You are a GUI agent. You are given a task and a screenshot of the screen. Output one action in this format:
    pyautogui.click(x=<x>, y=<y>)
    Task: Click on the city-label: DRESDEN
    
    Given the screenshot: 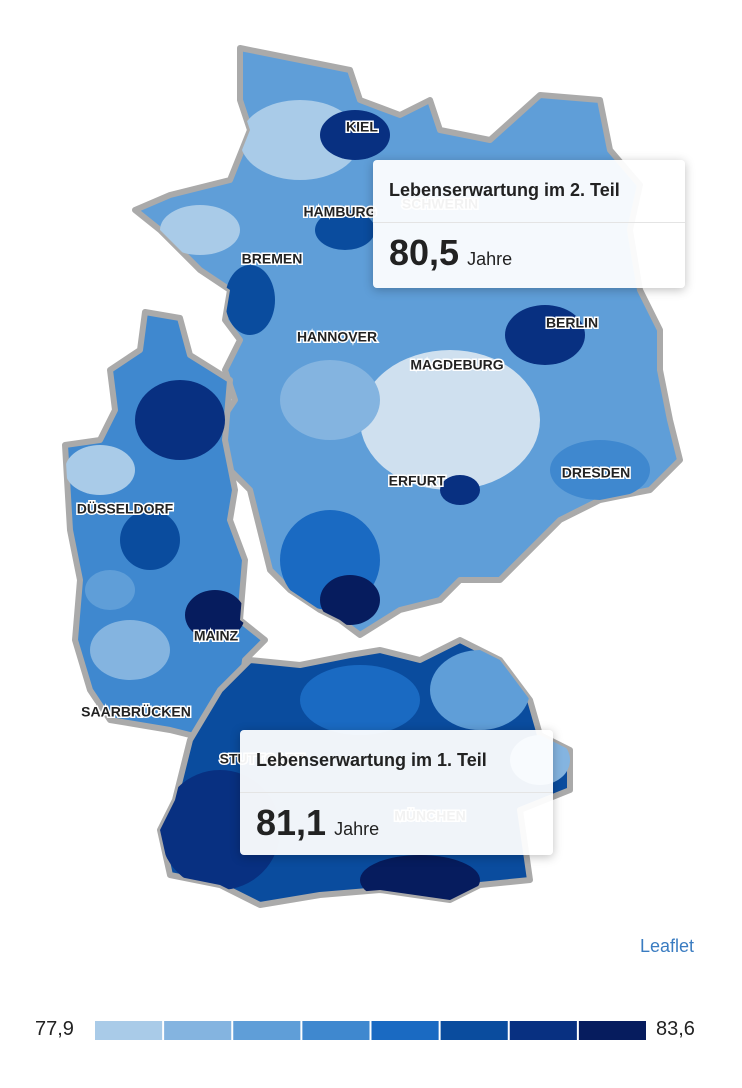 What is the action you would take?
    pyautogui.click(x=596, y=473)
    